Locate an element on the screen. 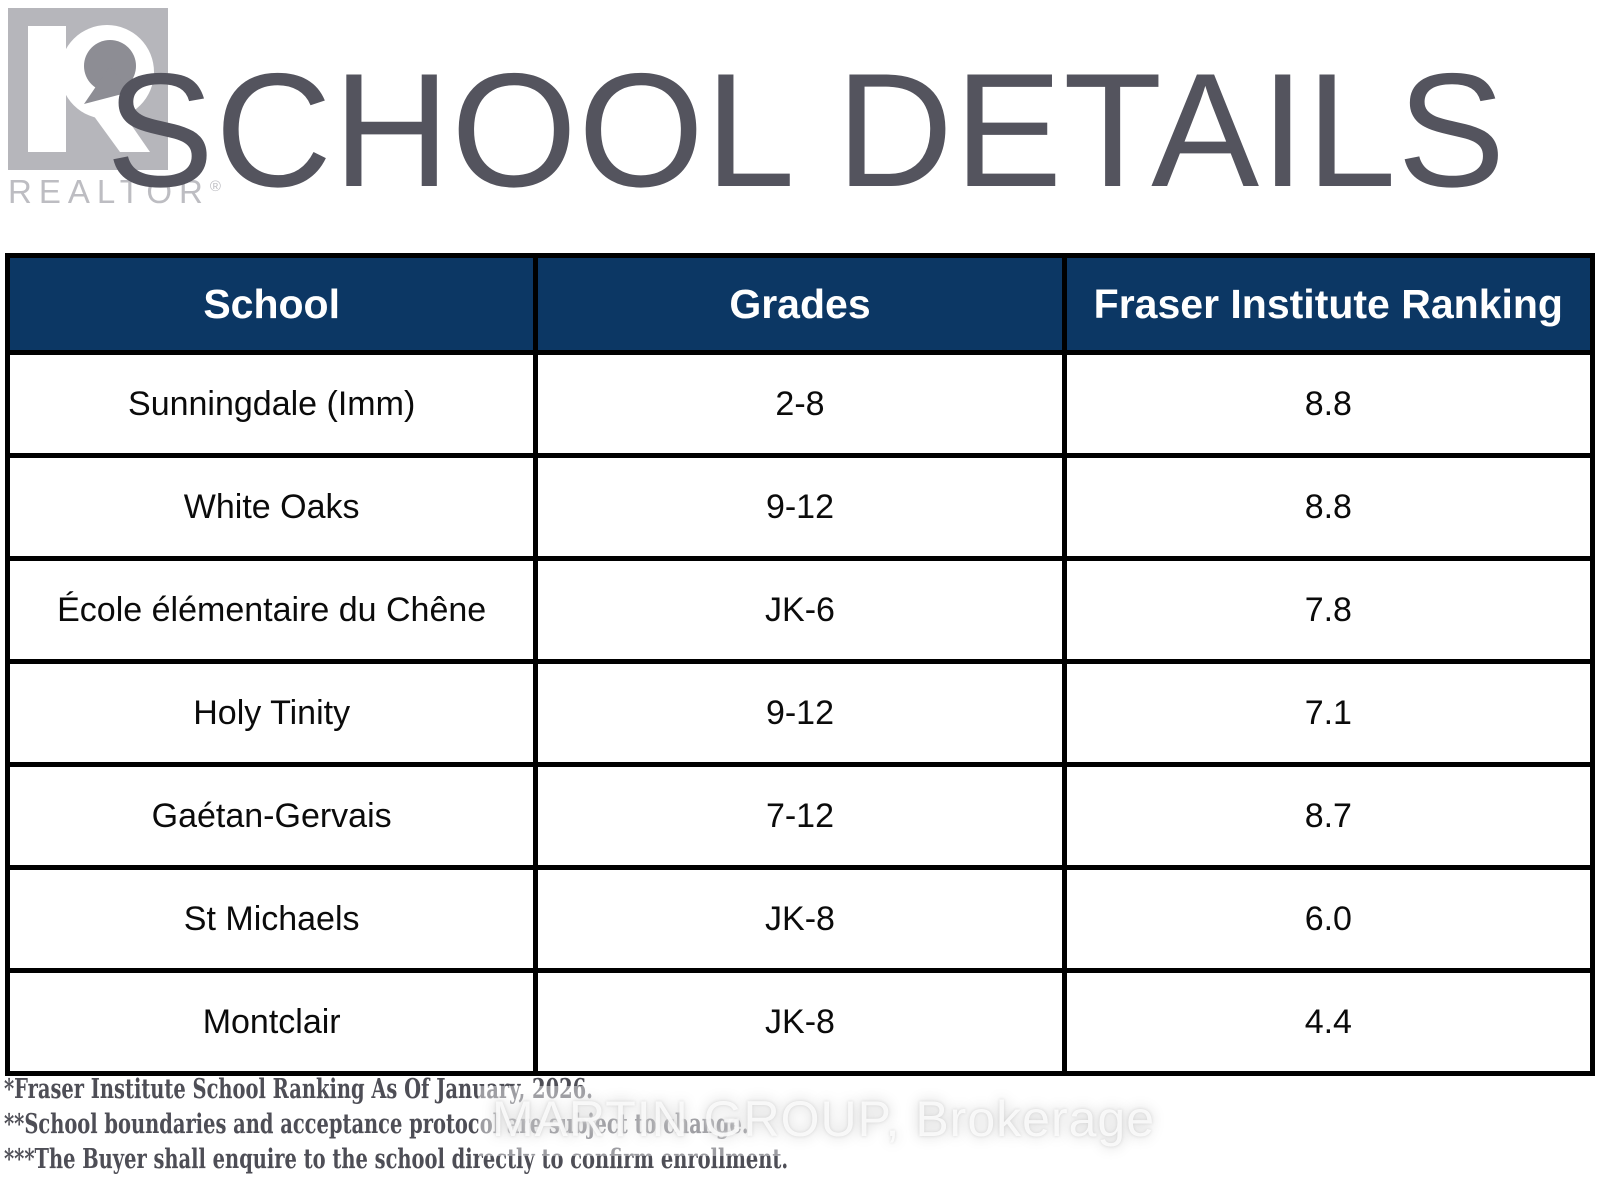 The height and width of the screenshot is (1200, 1600). page-title: SCHOOL DETAILS is located at coordinates (806, 130).